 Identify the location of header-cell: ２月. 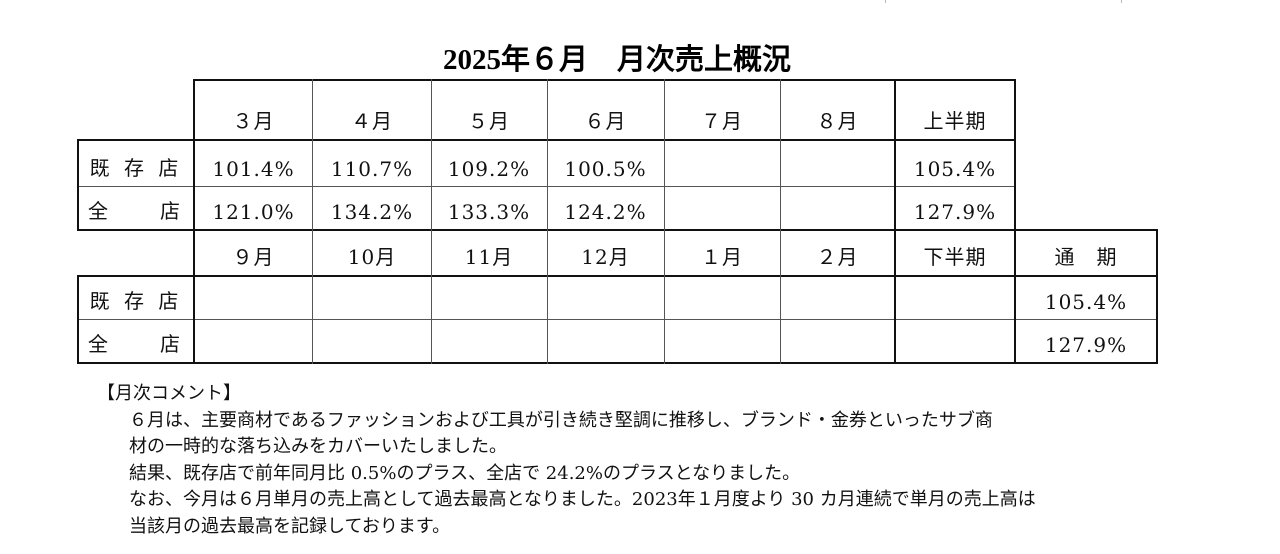
(837, 257).